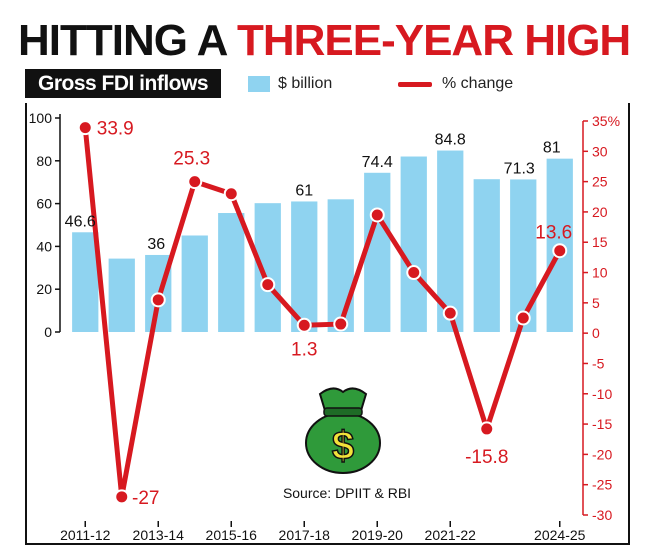 This screenshot has width=655, height=550. I want to click on right-tick-label: 10, so click(600, 273).